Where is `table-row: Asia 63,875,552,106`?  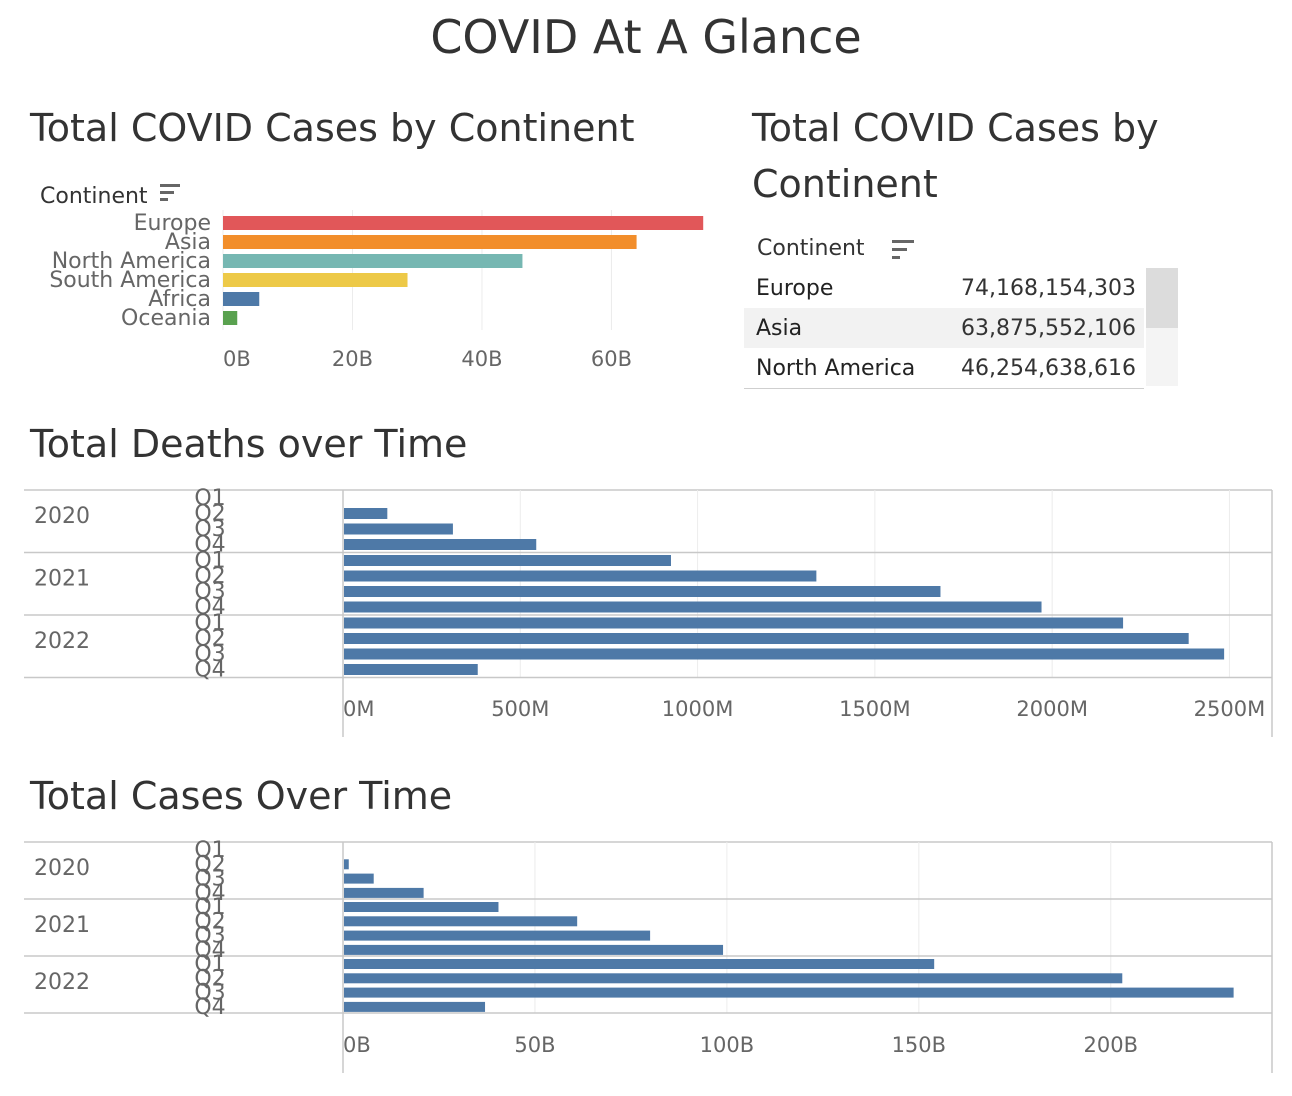
table-row: Asia 63,875,552,106 is located at coordinates (944, 328).